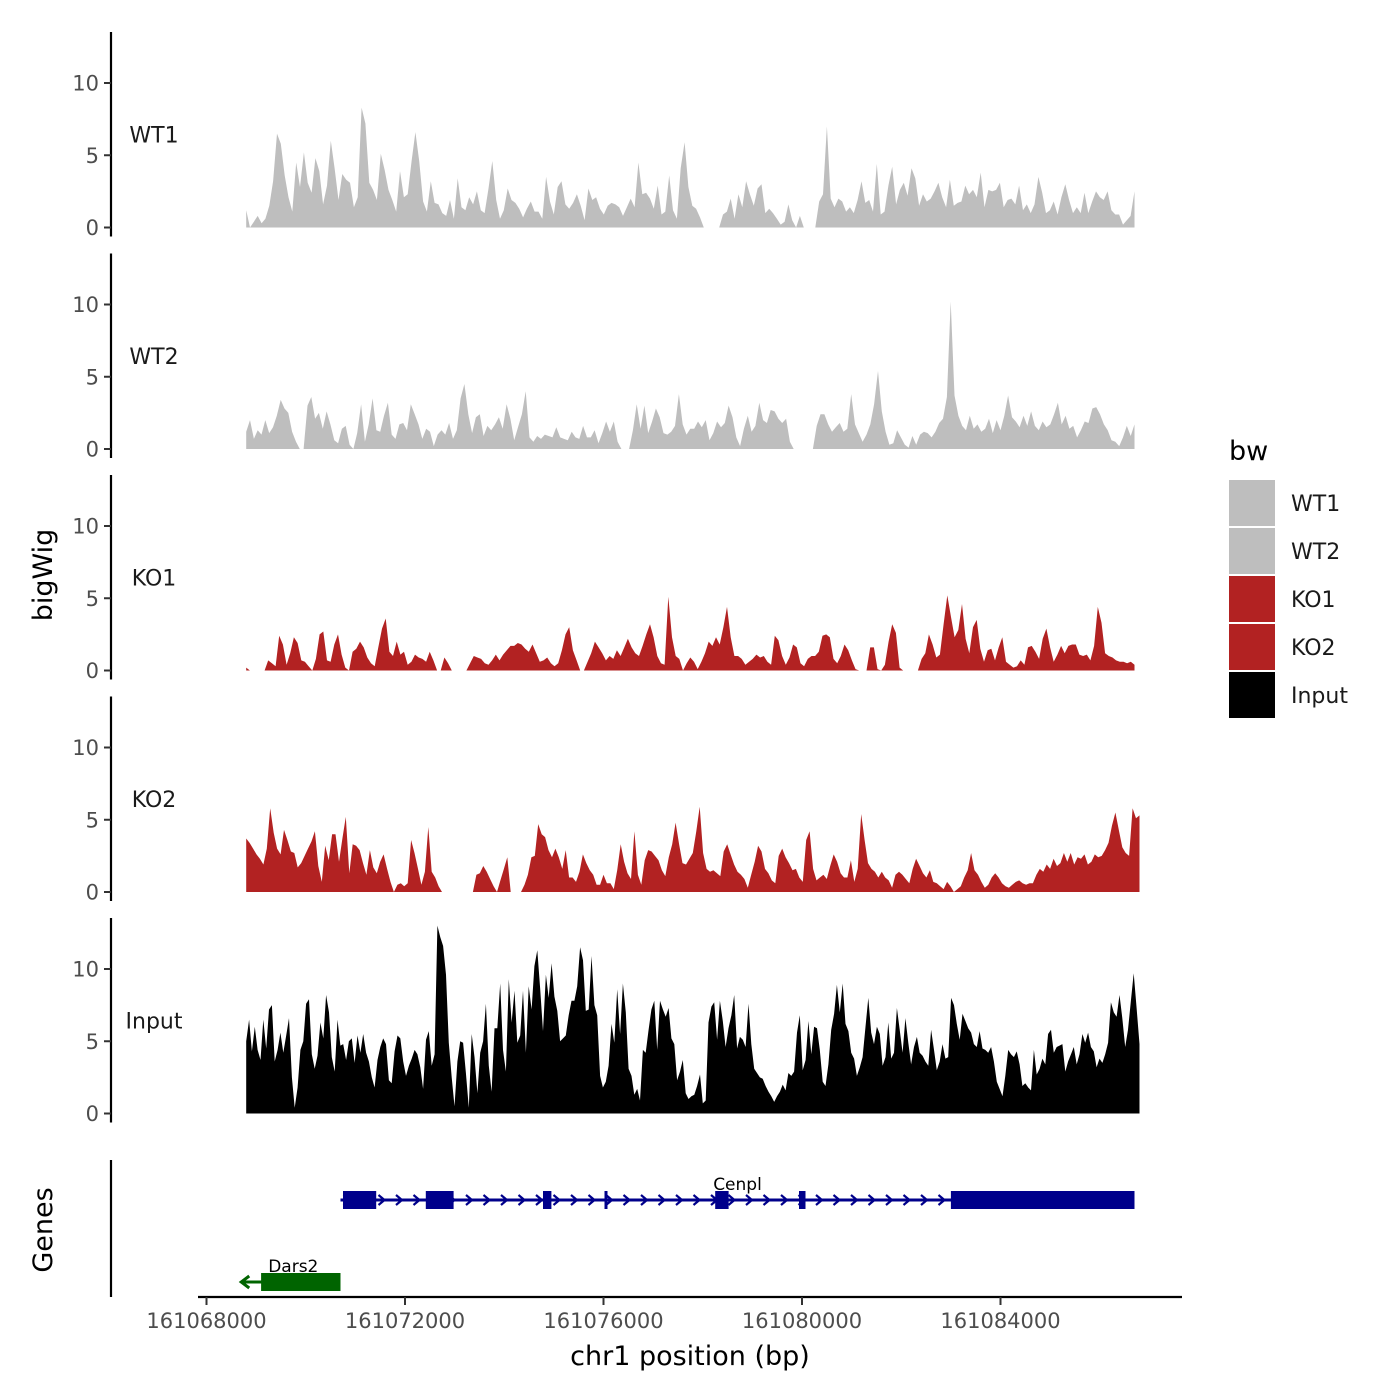 The image size is (1400, 1400). Describe the element at coordinates (1252, 647) in the screenshot. I see `legend-key-ko2` at that location.